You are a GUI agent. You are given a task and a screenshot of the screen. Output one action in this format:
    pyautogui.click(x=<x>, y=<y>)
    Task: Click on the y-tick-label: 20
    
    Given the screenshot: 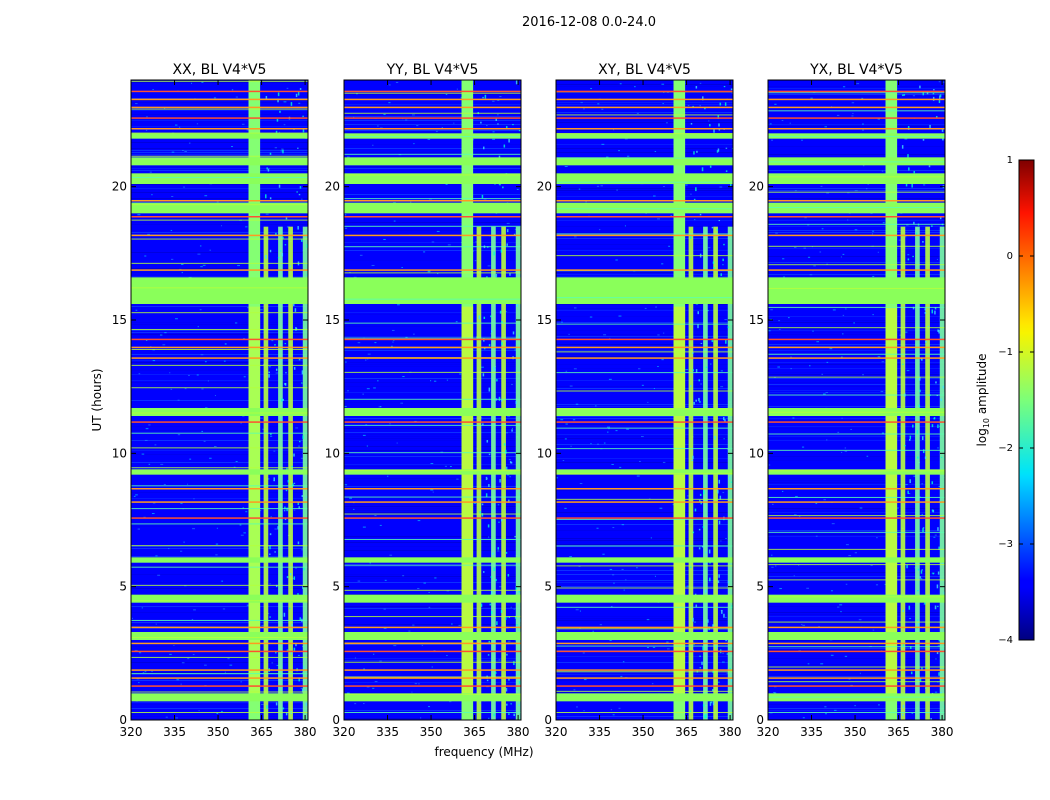 What is the action you would take?
    pyautogui.click(x=756, y=187)
    